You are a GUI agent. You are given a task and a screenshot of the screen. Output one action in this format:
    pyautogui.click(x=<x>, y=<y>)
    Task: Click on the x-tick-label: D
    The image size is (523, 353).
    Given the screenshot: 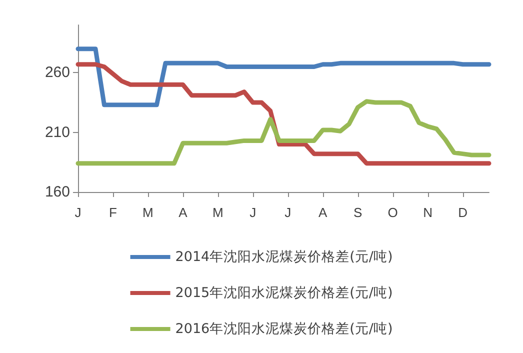 What is the action you would take?
    pyautogui.click(x=463, y=212)
    